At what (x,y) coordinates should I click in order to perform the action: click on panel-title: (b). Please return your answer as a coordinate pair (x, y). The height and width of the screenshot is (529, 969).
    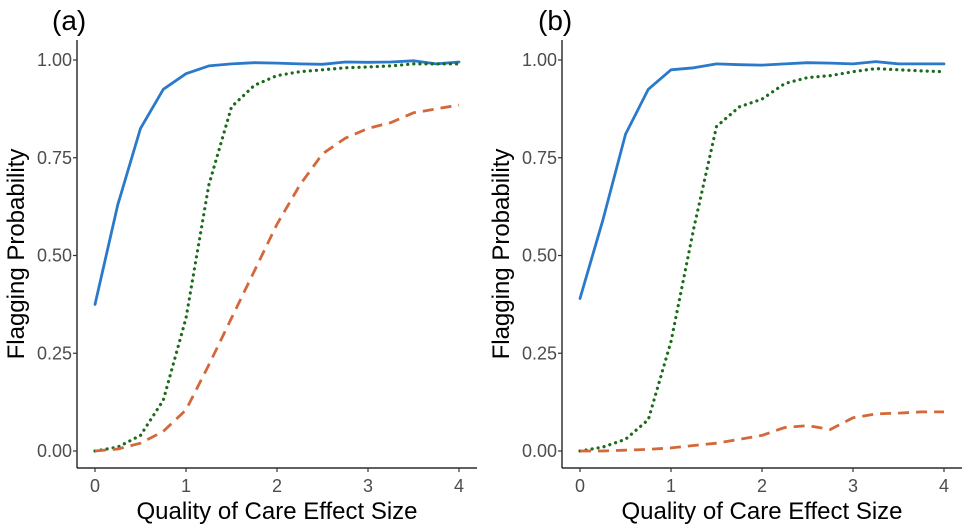
    Looking at the image, I should click on (555, 20).